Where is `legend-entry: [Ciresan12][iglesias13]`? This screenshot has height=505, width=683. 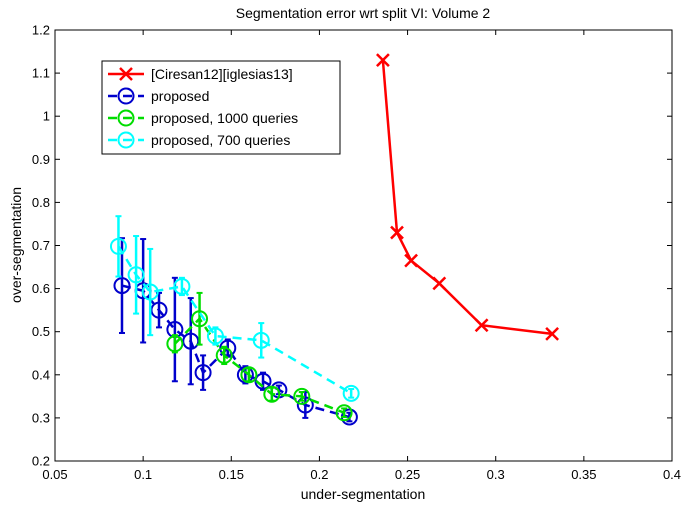 legend-entry: [Ciresan12][iglesias13] is located at coordinates (200, 74).